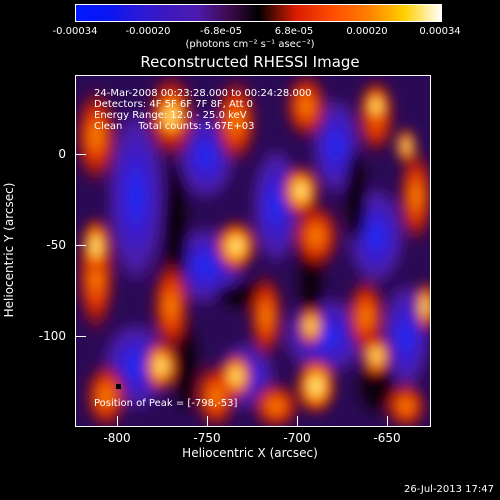  What do you see at coordinates (174, 126) in the screenshot?
I see `annotation-clean: Clean Total counts: 5.67E+03` at bounding box center [174, 126].